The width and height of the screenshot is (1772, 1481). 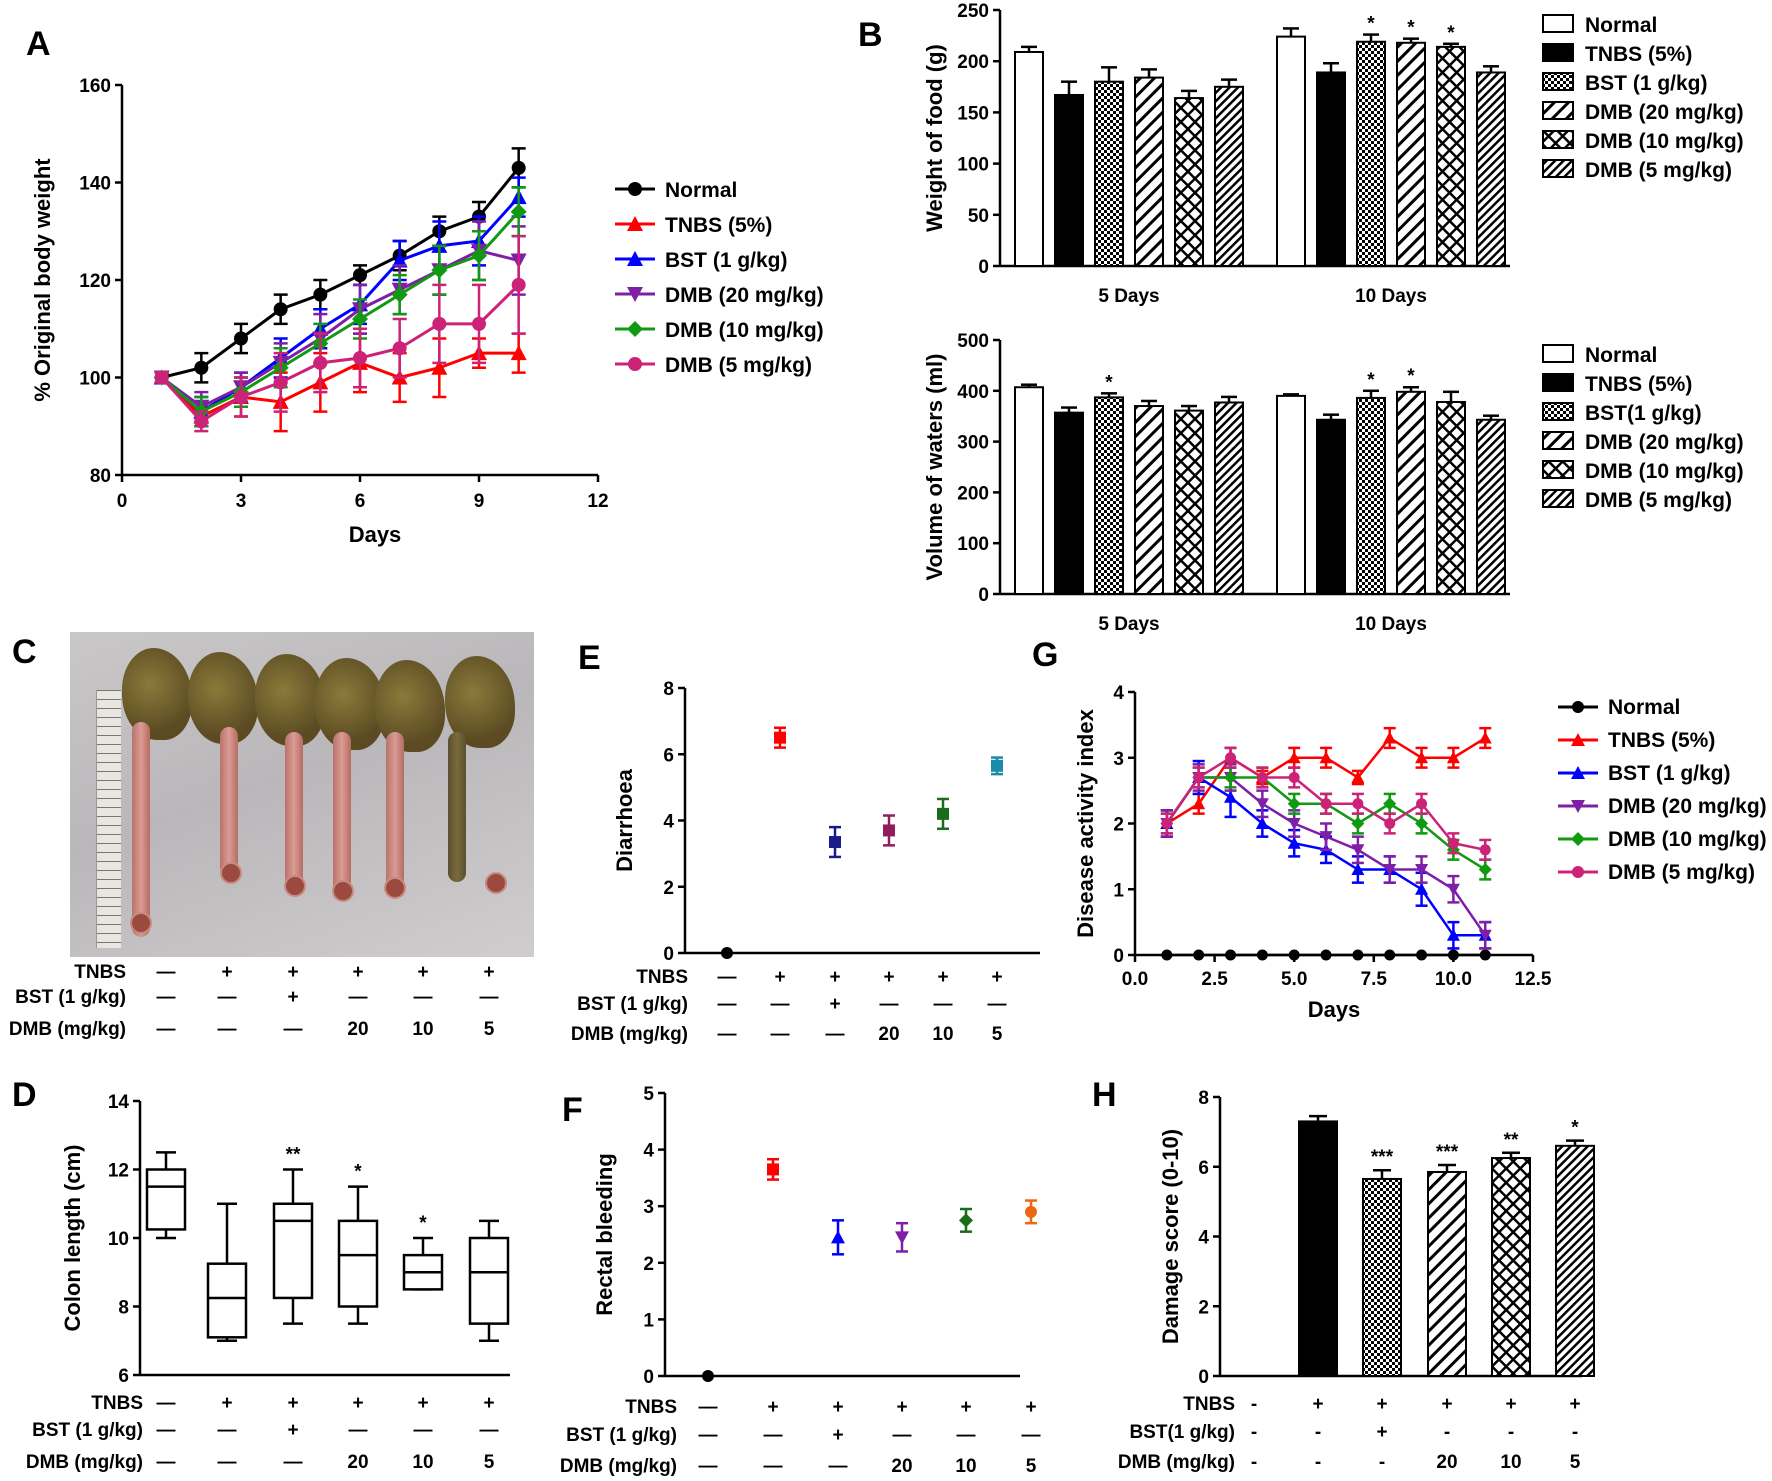 I want to click on legend-entry: DMB (20 mg/kg), so click(x=1664, y=112).